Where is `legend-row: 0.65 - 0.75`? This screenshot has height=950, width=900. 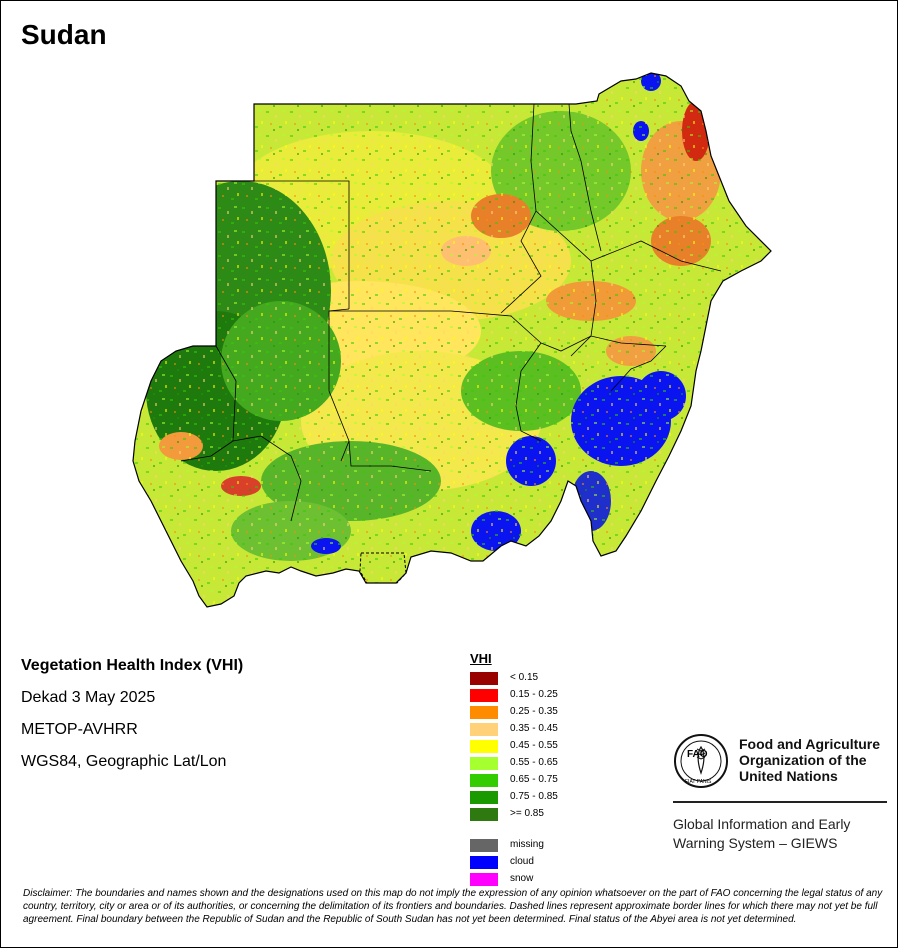
legend-row: 0.65 - 0.75 is located at coordinates (525, 780).